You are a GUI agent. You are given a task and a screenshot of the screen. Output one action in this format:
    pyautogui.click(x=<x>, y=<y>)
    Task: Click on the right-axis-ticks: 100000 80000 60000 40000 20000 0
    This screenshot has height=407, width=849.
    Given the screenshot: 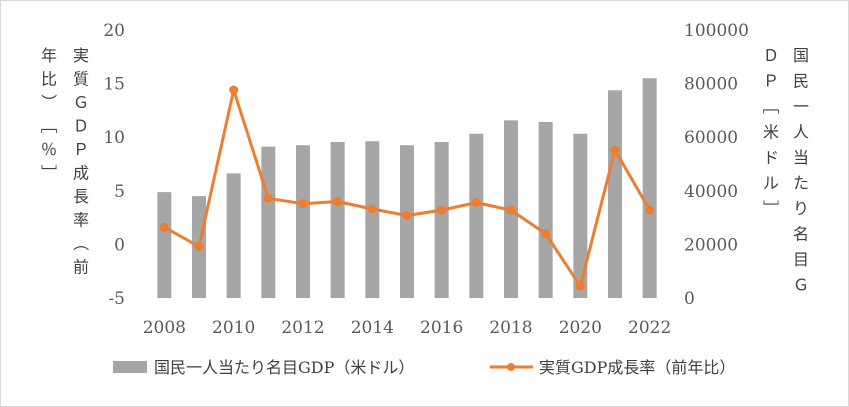 What is the action you would take?
    pyautogui.click(x=716, y=165)
    